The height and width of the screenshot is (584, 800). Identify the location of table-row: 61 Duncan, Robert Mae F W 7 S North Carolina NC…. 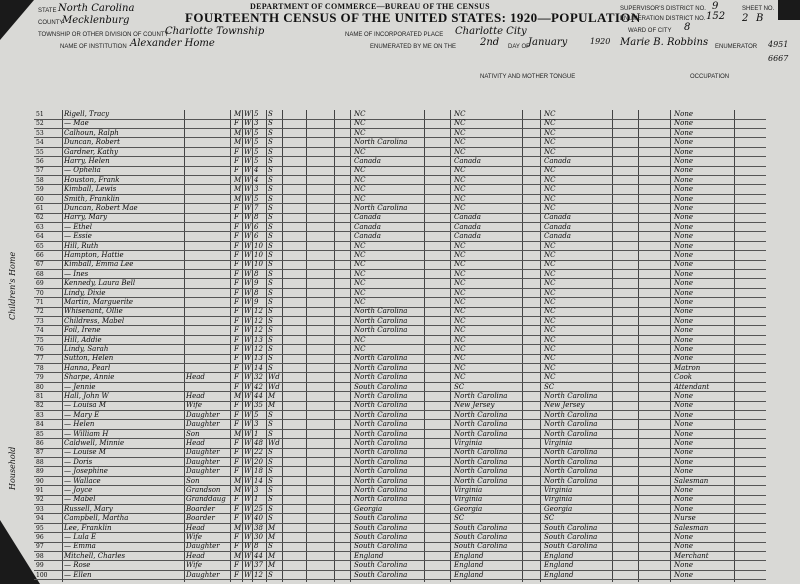
(400, 209).